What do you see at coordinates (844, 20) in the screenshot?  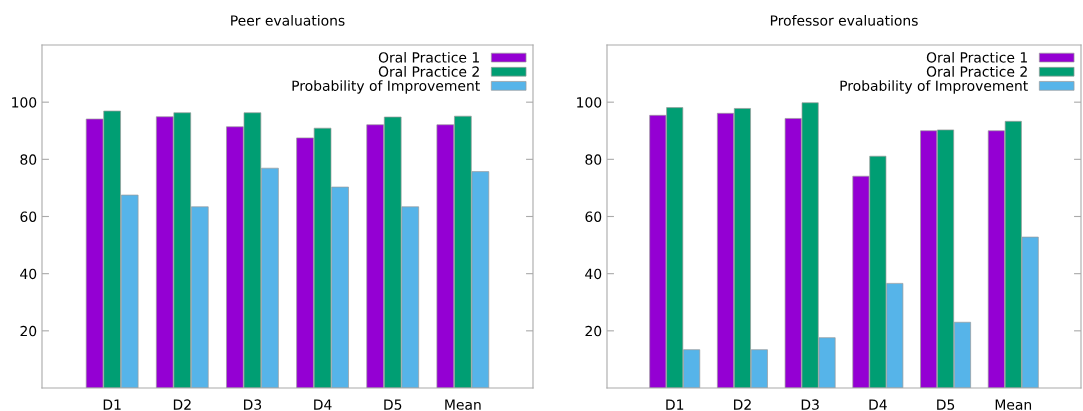 I see `chart-title: Professor evaluations` at bounding box center [844, 20].